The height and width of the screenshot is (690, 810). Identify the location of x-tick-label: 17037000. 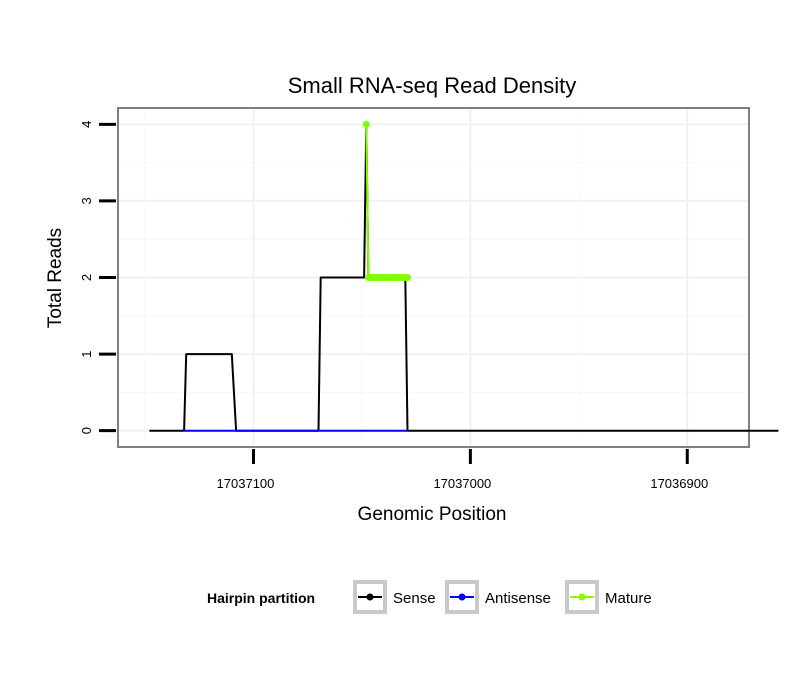
(462, 483).